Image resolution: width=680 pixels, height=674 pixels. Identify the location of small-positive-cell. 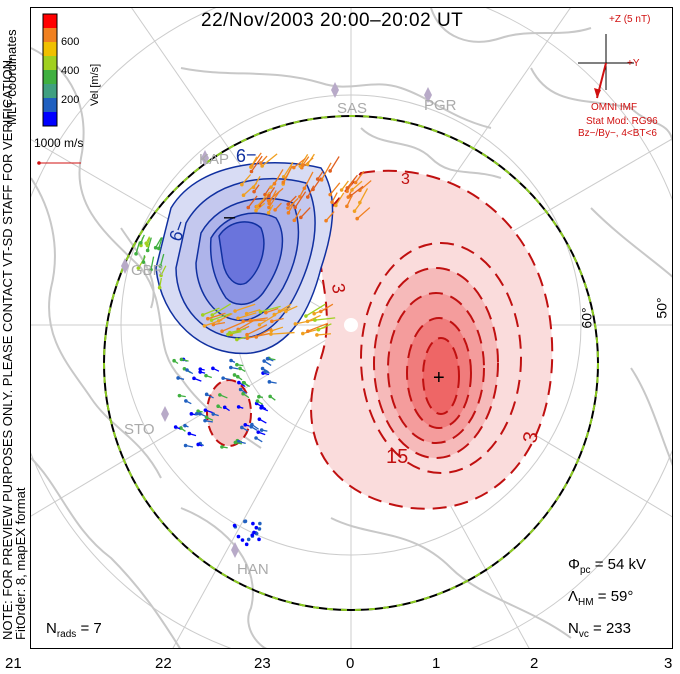
(229, 413).